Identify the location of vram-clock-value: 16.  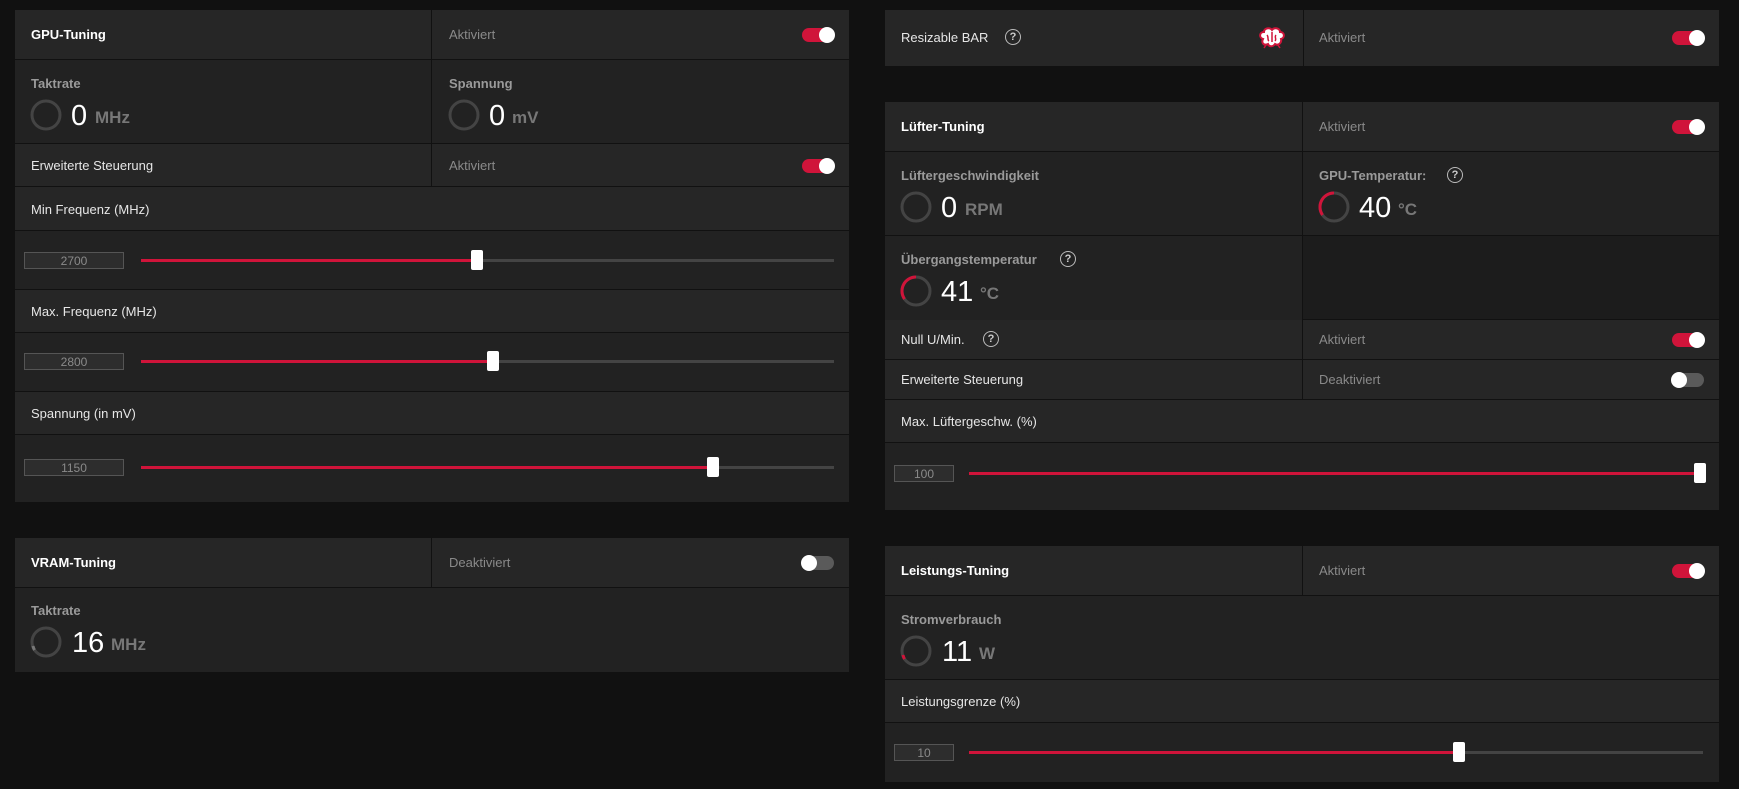
(88, 643).